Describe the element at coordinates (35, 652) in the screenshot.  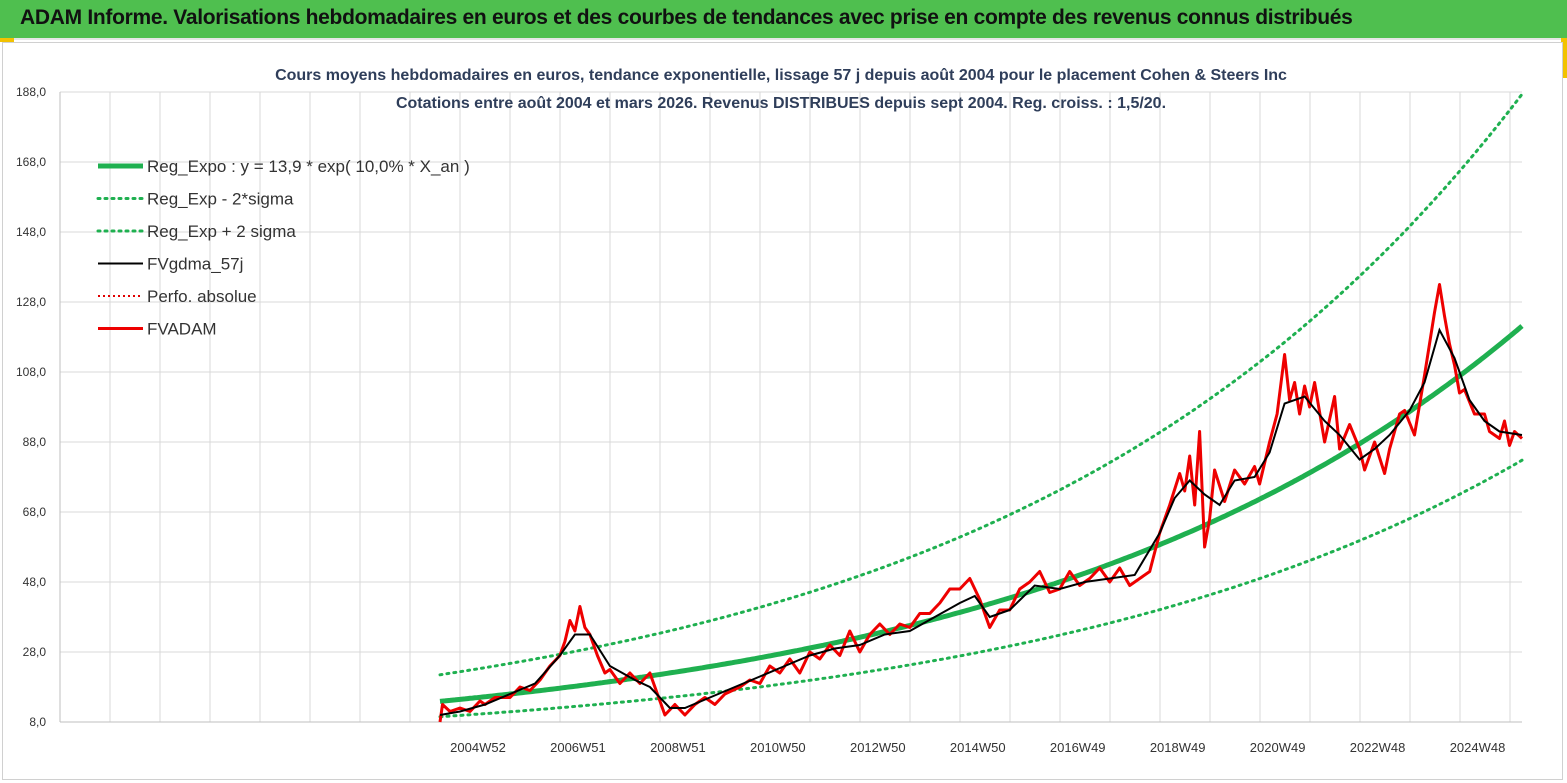
I see `y-tick-label: 28,0` at that location.